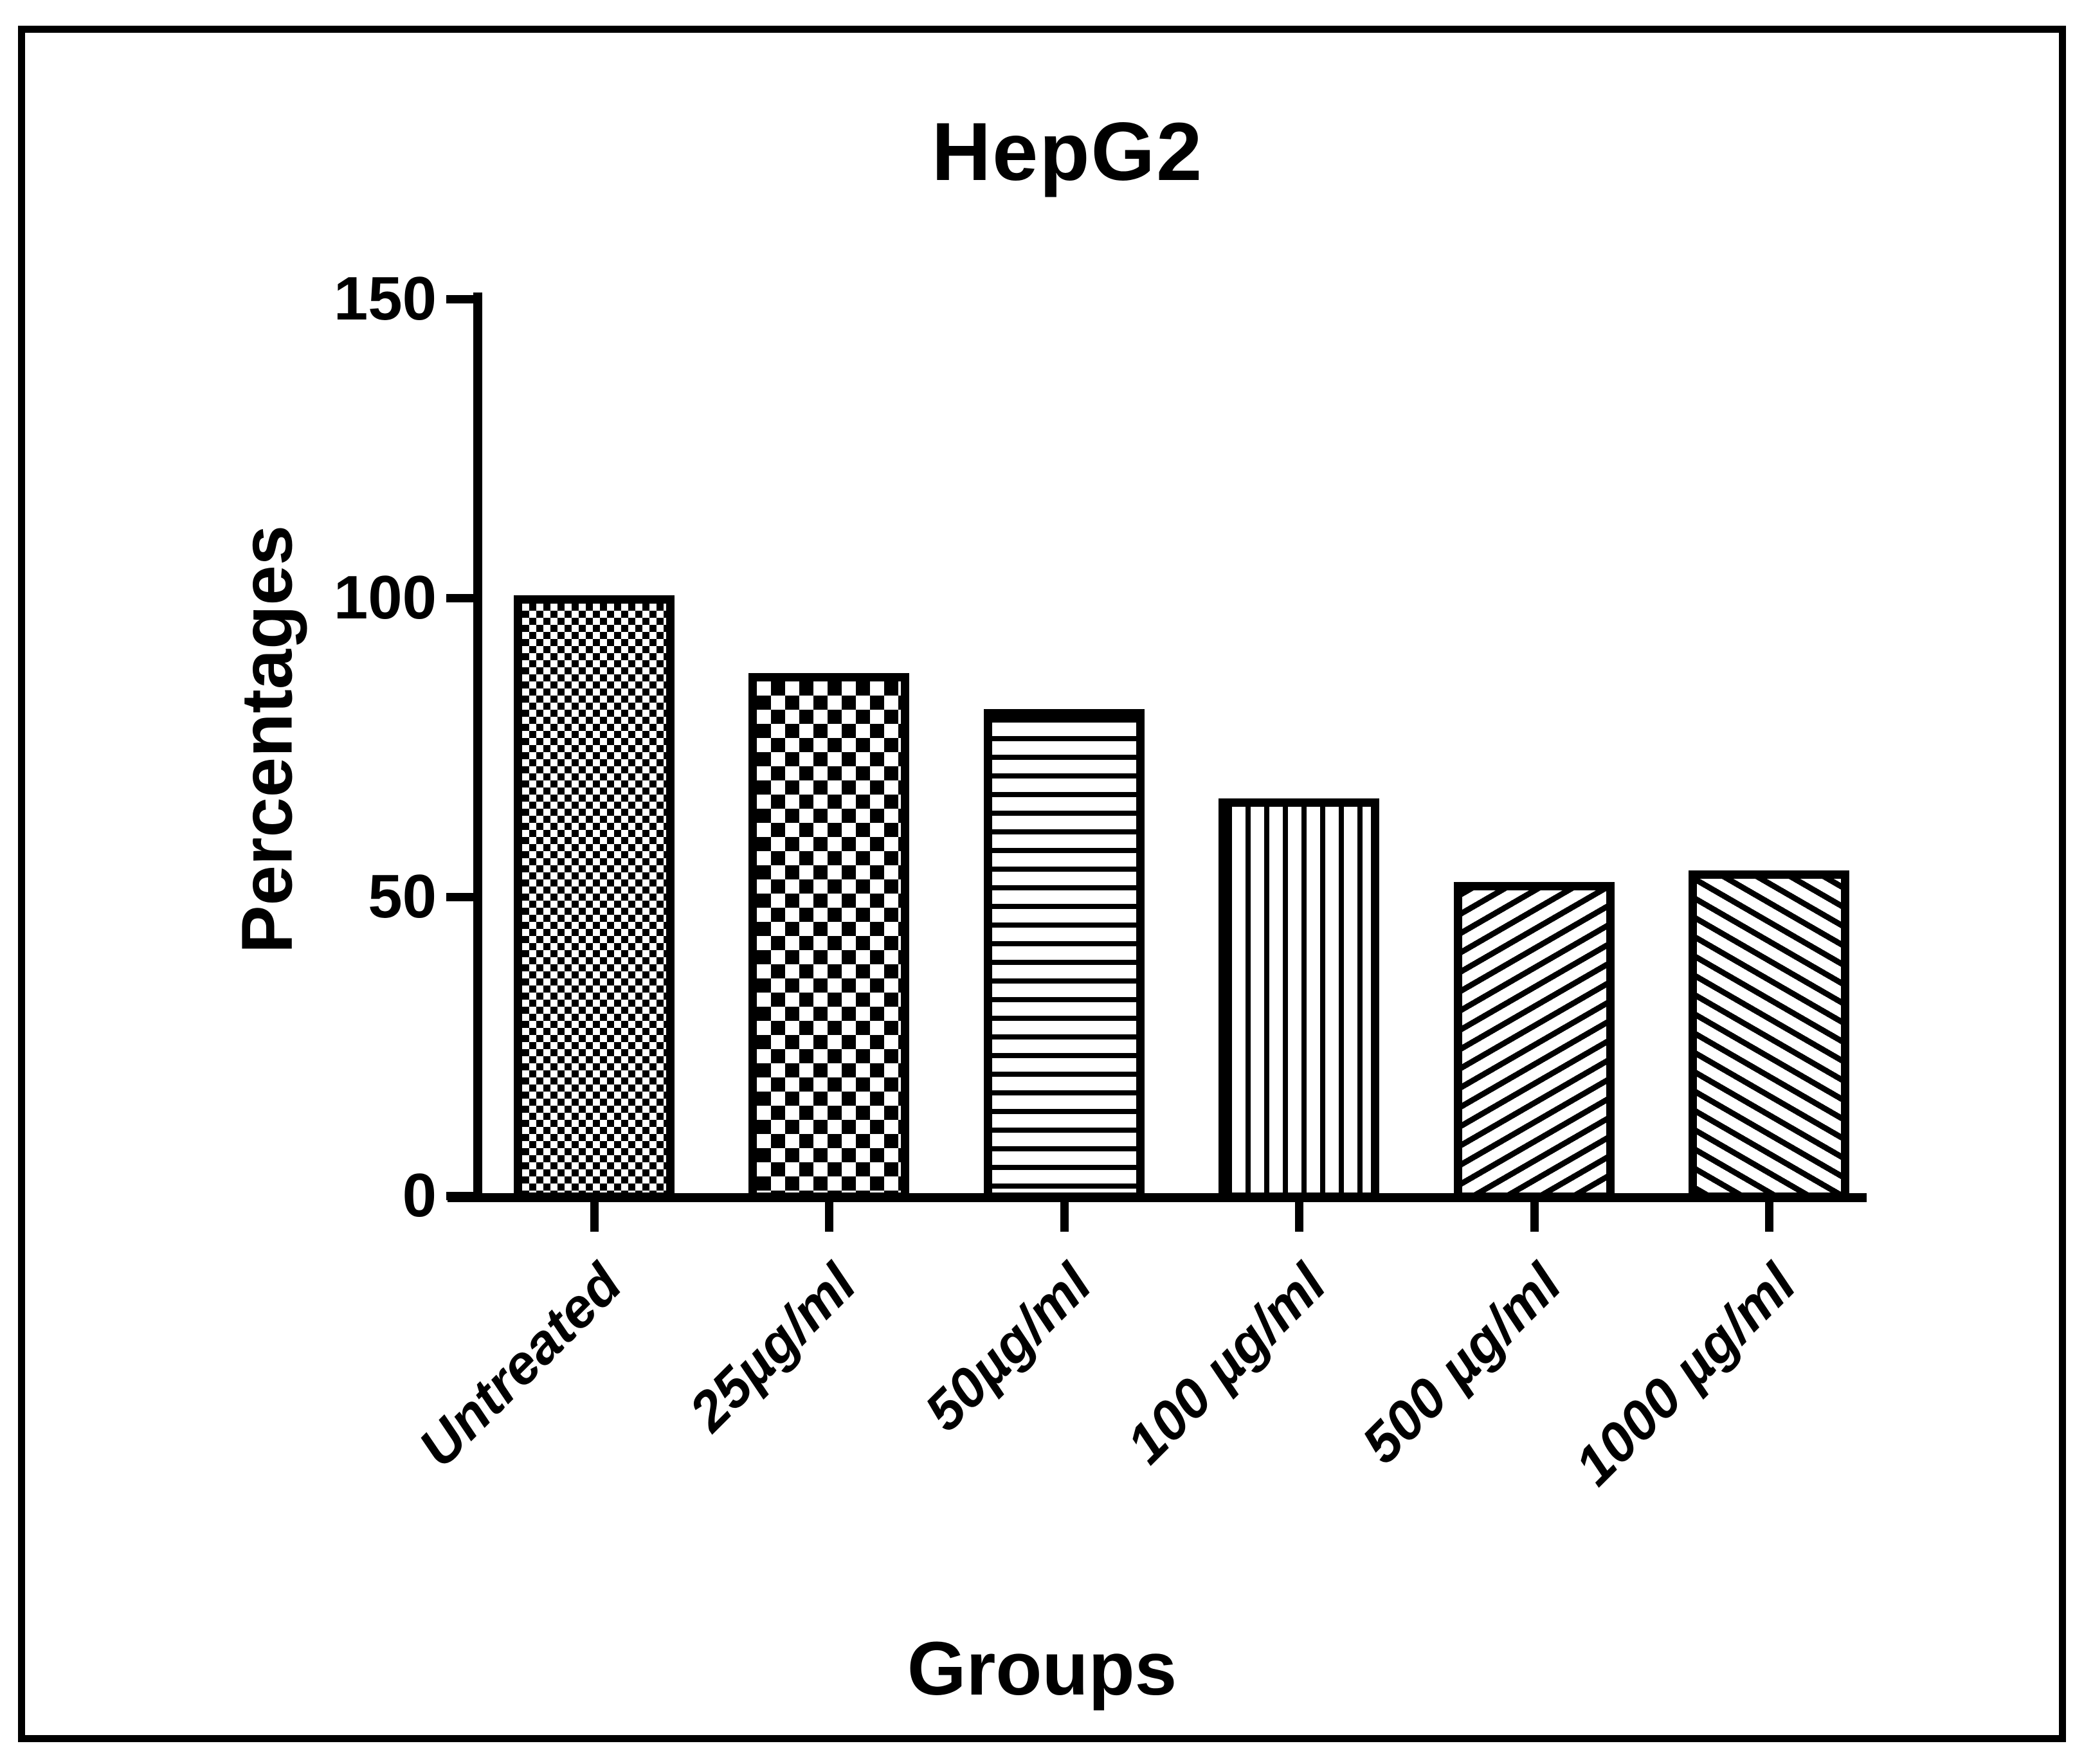 The height and width of the screenshot is (1764, 2084). What do you see at coordinates (1042, 1668) in the screenshot?
I see `x-axis-title: Groups` at bounding box center [1042, 1668].